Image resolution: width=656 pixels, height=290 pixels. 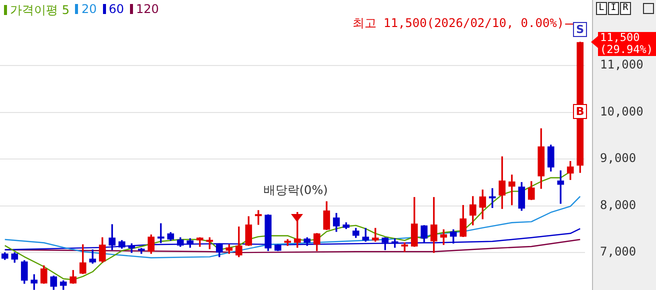 I want to click on legend-label: 가격이평 5, so click(x=39, y=10).